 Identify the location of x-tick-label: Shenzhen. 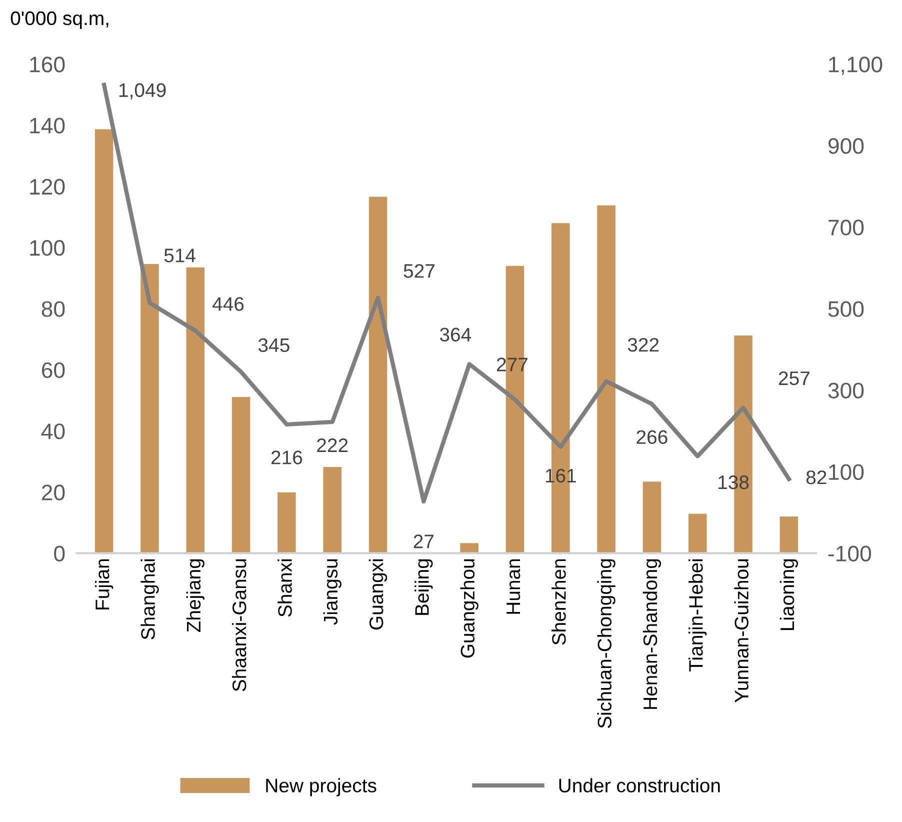
(559, 602).